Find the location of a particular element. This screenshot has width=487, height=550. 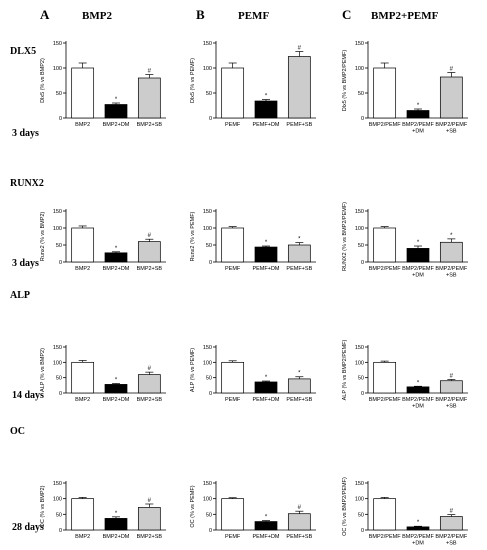

y-axis-label: OC (% vs PEMF) is located at coordinates (193, 506).